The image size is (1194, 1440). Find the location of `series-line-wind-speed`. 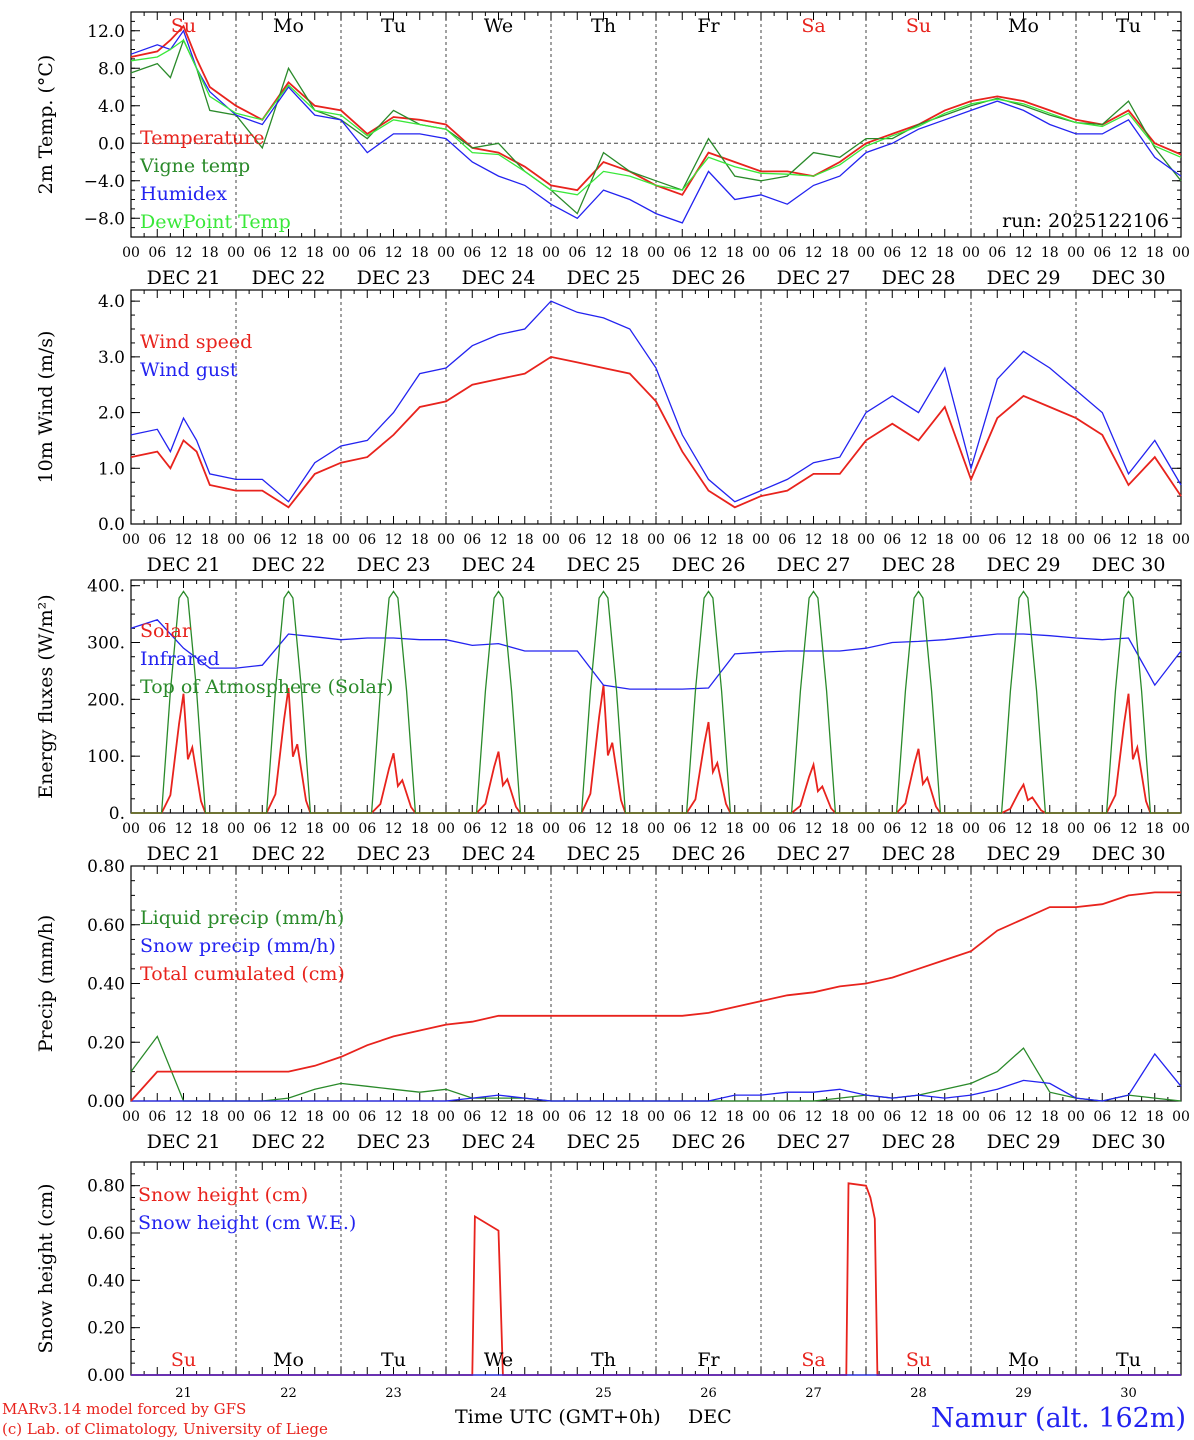

series-line-wind-speed is located at coordinates (656, 432).